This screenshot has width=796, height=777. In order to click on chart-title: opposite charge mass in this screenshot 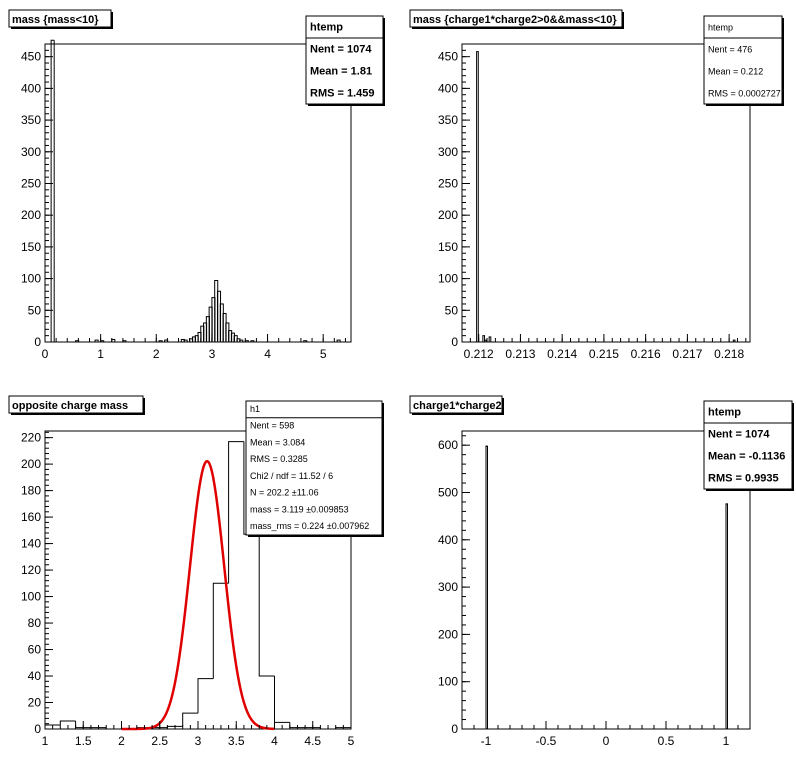, I will do `click(70, 406)`.